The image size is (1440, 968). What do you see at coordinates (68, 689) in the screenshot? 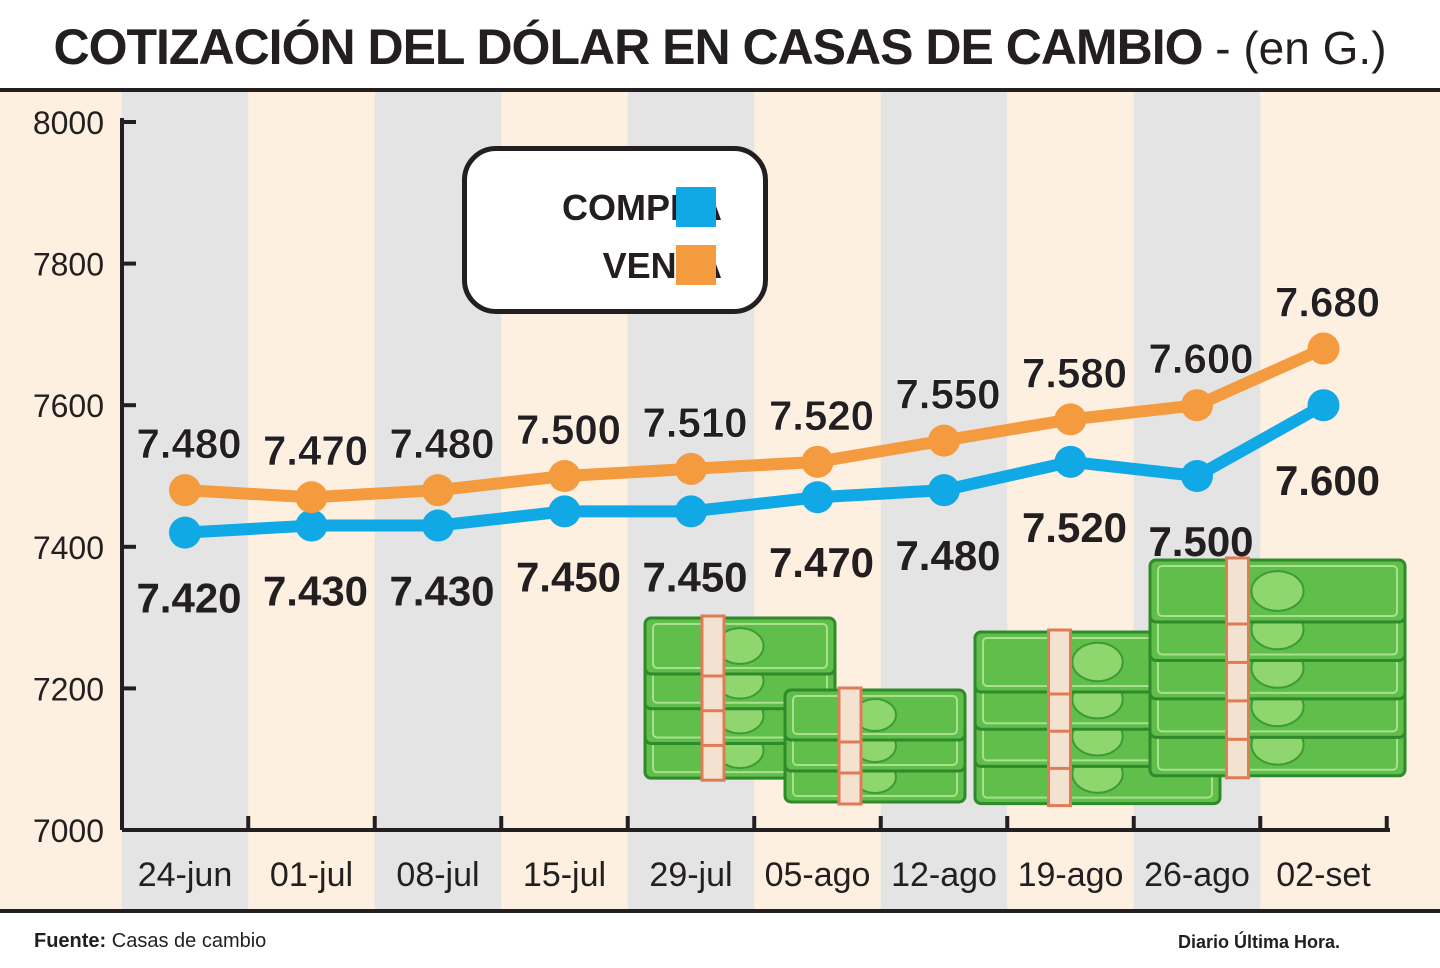
I see `y-tick-label: 7200` at bounding box center [68, 689].